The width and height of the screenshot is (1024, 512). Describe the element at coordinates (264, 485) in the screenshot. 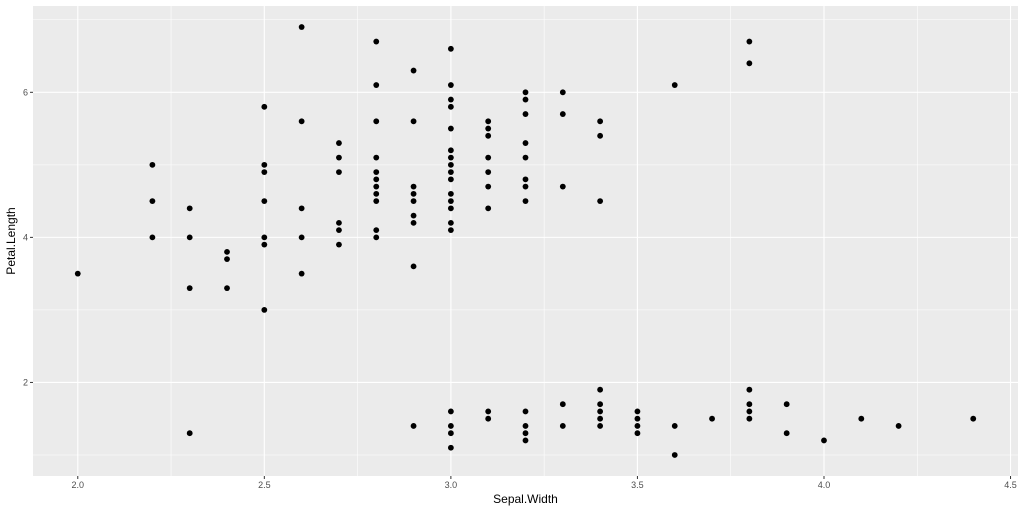

I see `x-tick-label: 2.5` at that location.